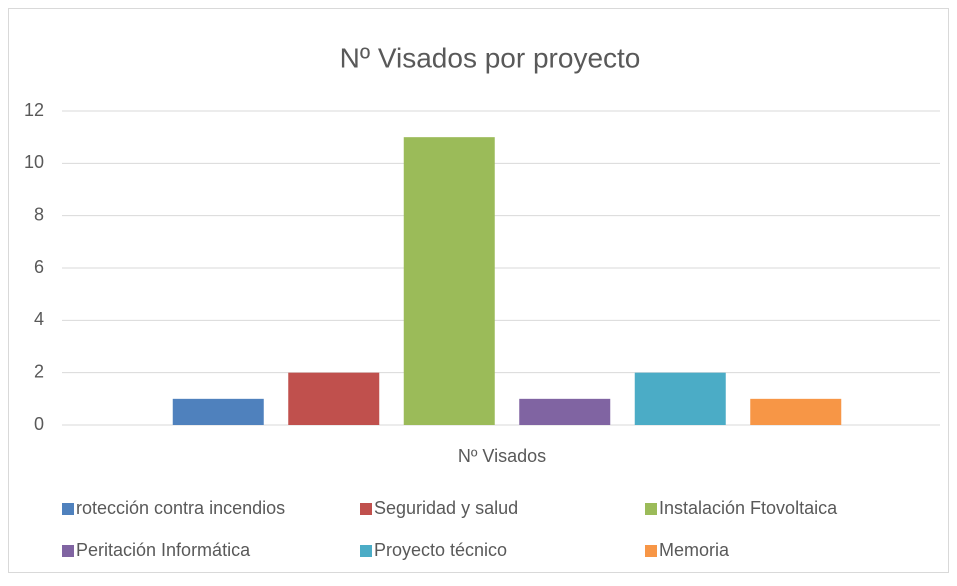 This screenshot has width=957, height=586. What do you see at coordinates (39, 371) in the screenshot?
I see `y-tick-label: 2` at bounding box center [39, 371].